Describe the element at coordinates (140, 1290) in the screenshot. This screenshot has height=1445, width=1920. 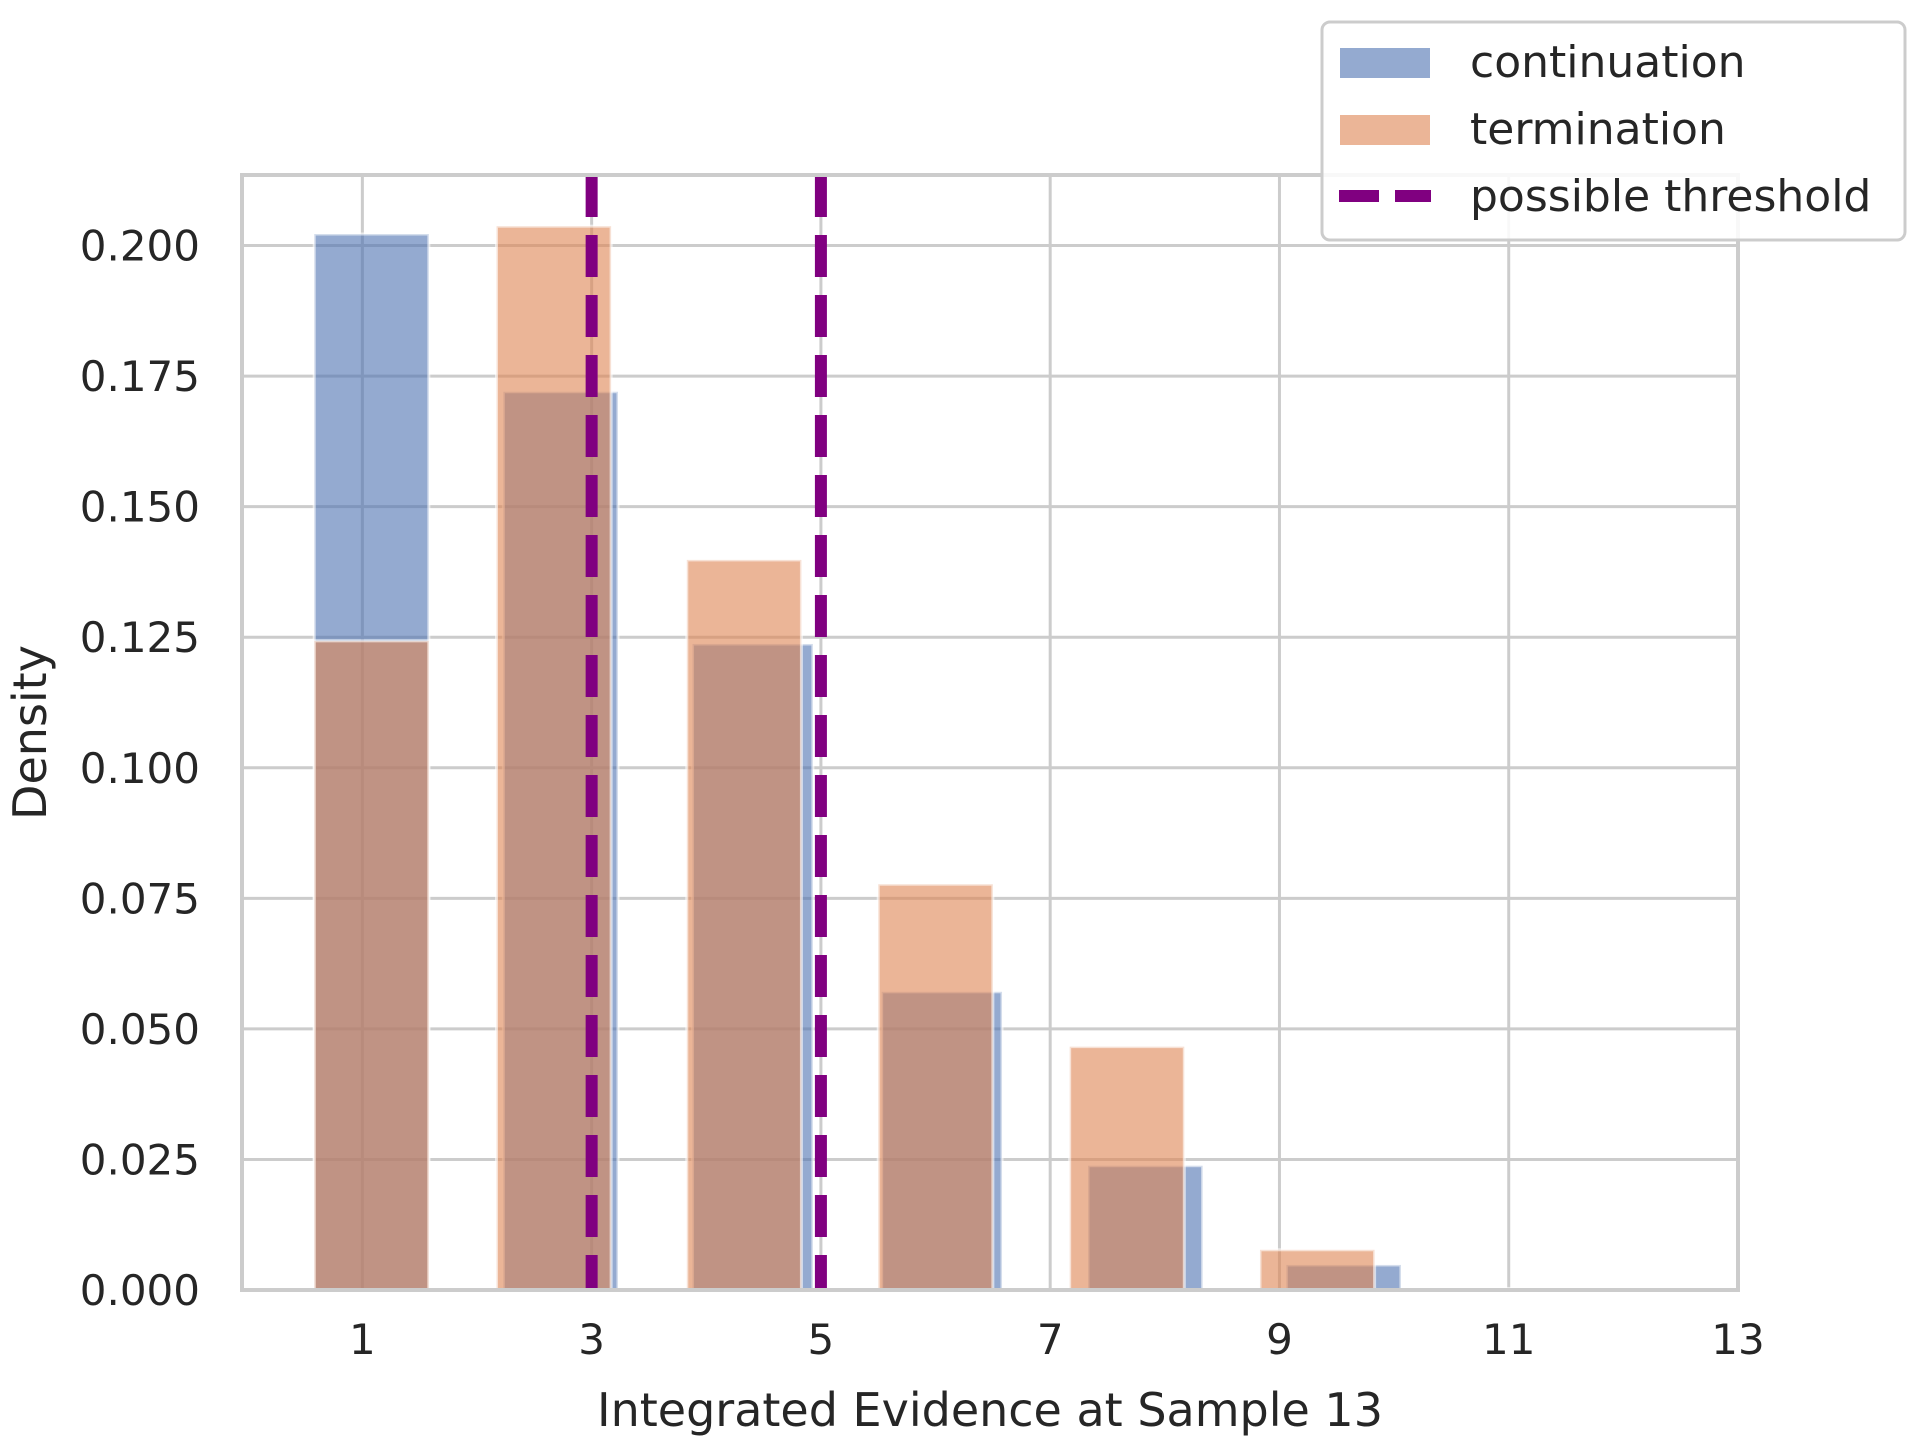
I see `y-tick-label: 0.000` at that location.